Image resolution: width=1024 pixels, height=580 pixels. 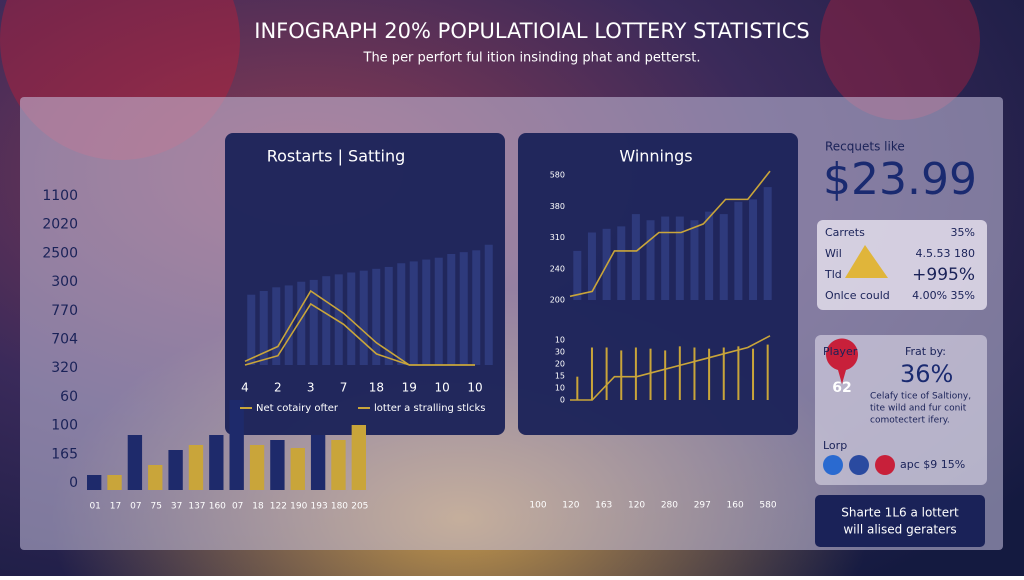 What do you see at coordinates (845, 232) in the screenshot?
I see `stat-label: Carrets` at bounding box center [845, 232].